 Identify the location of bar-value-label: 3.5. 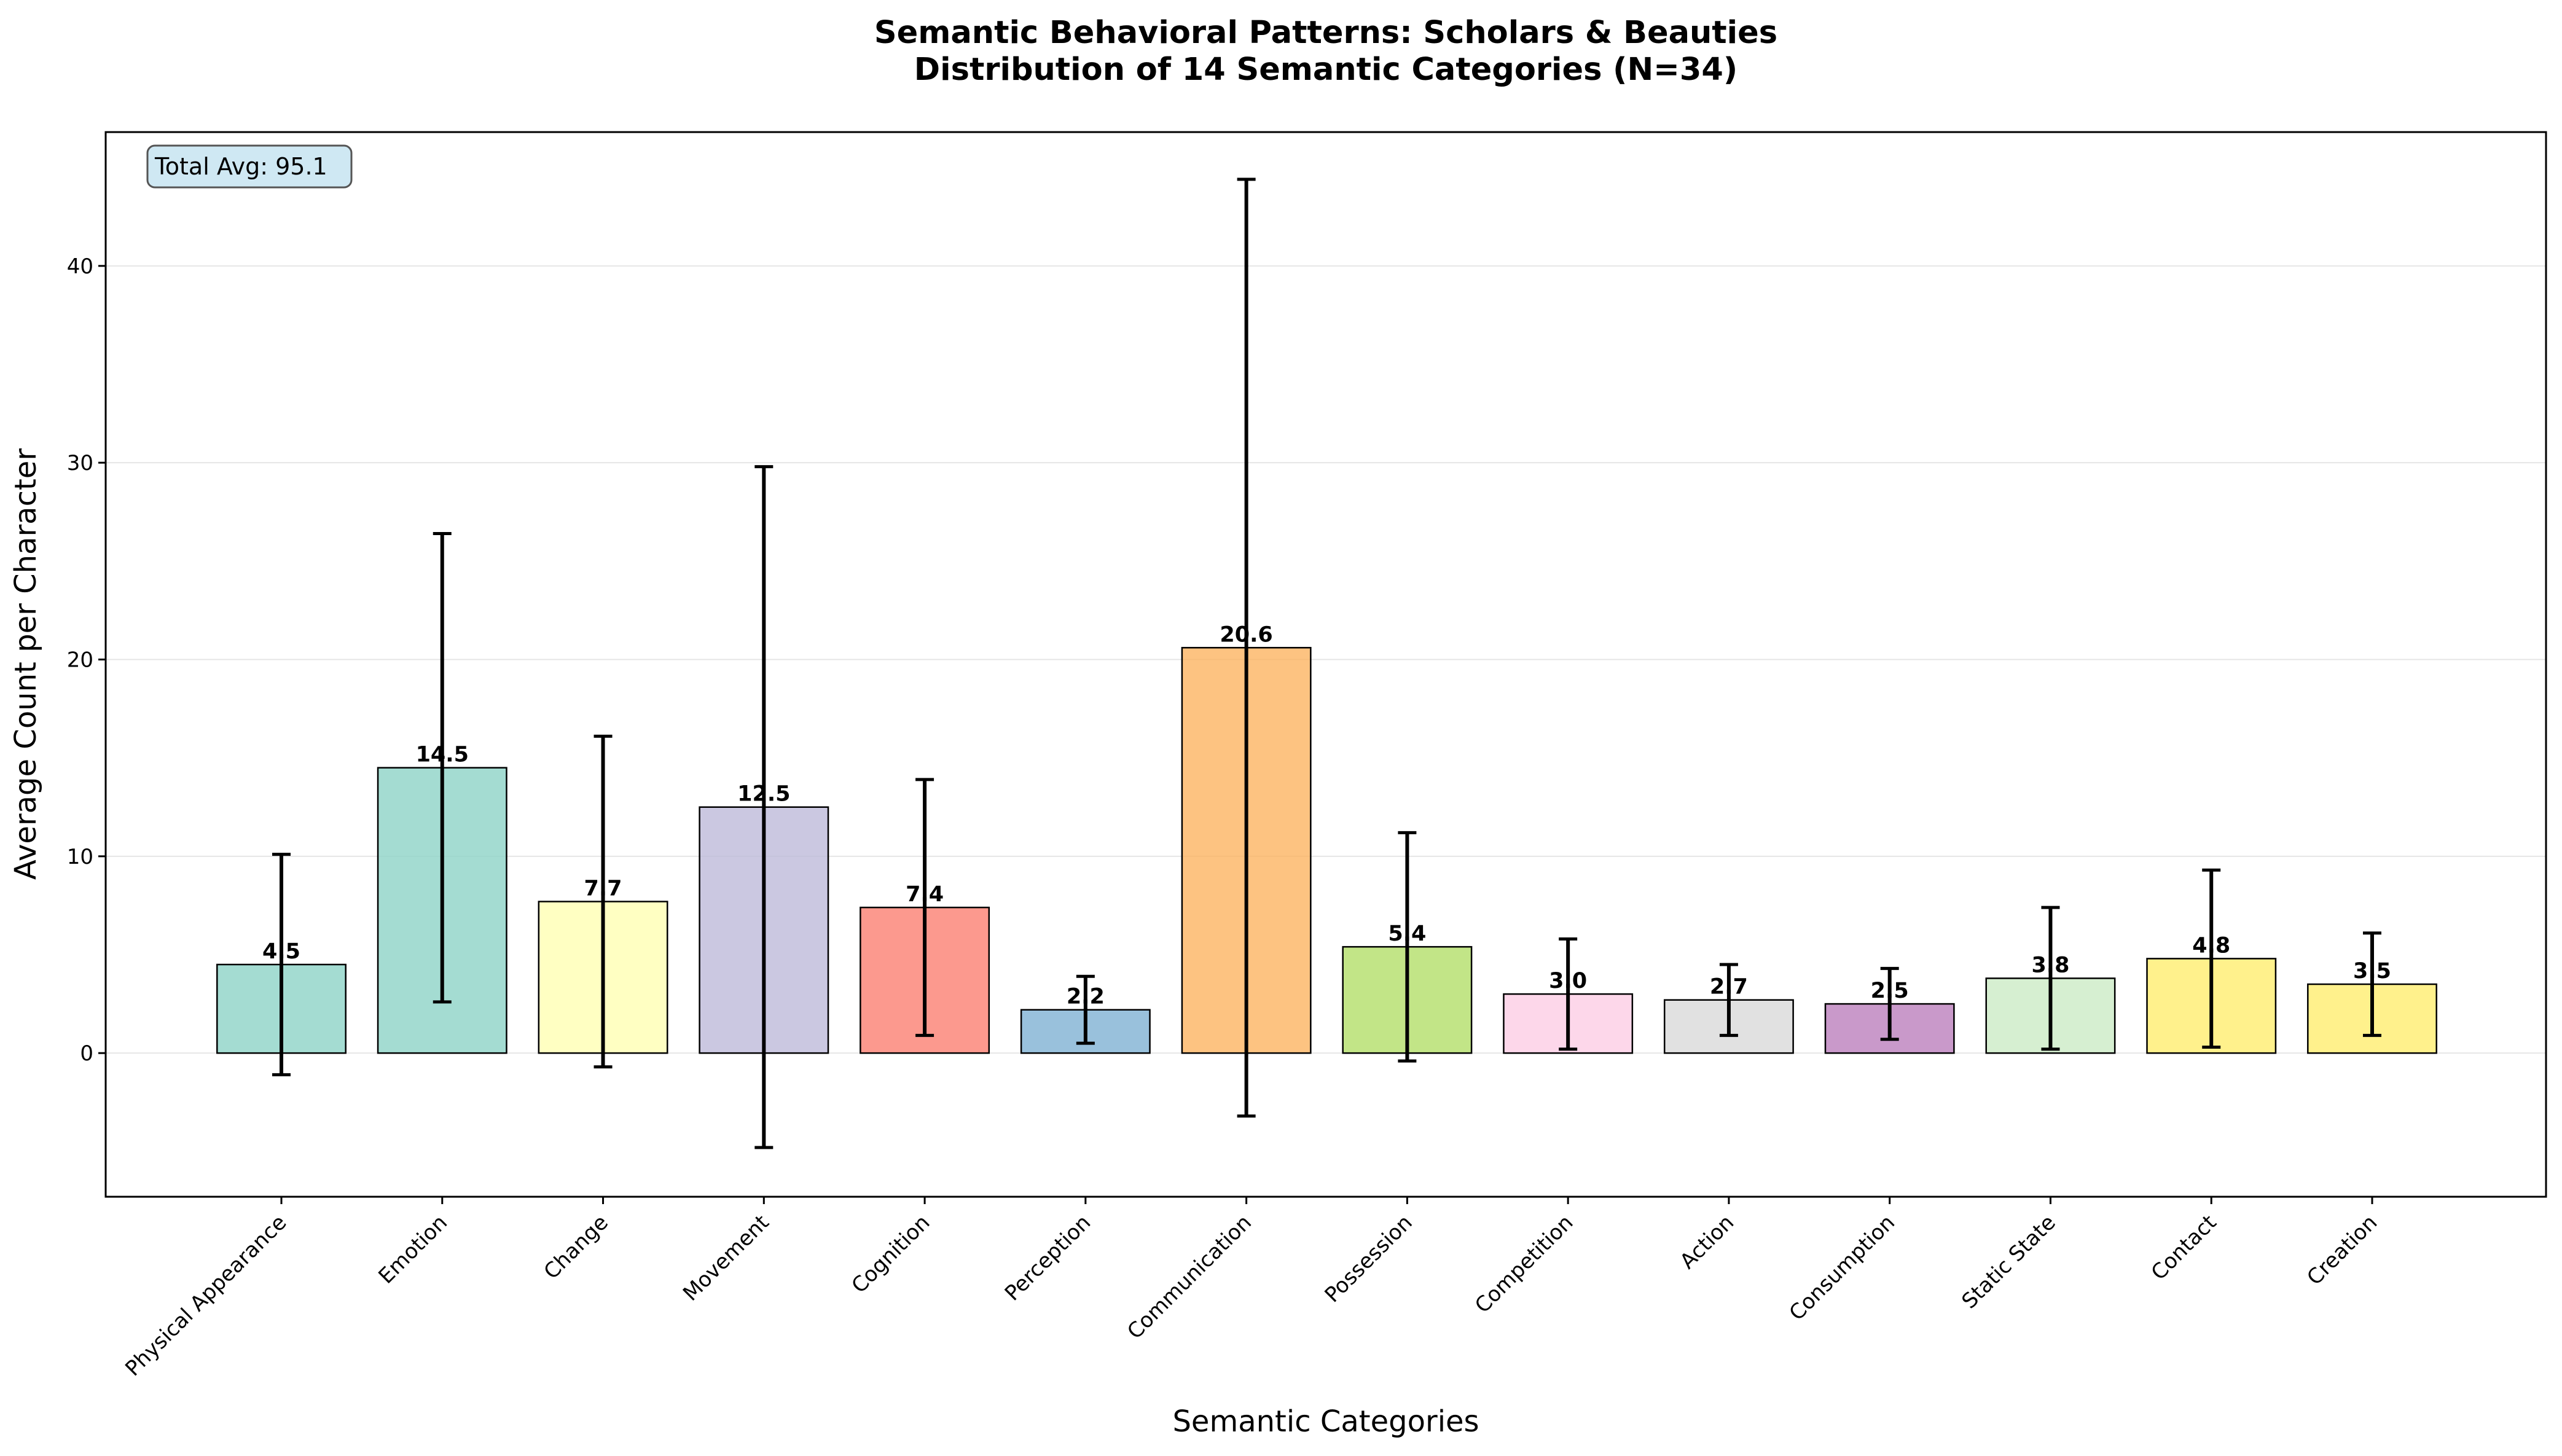
(2372, 971).